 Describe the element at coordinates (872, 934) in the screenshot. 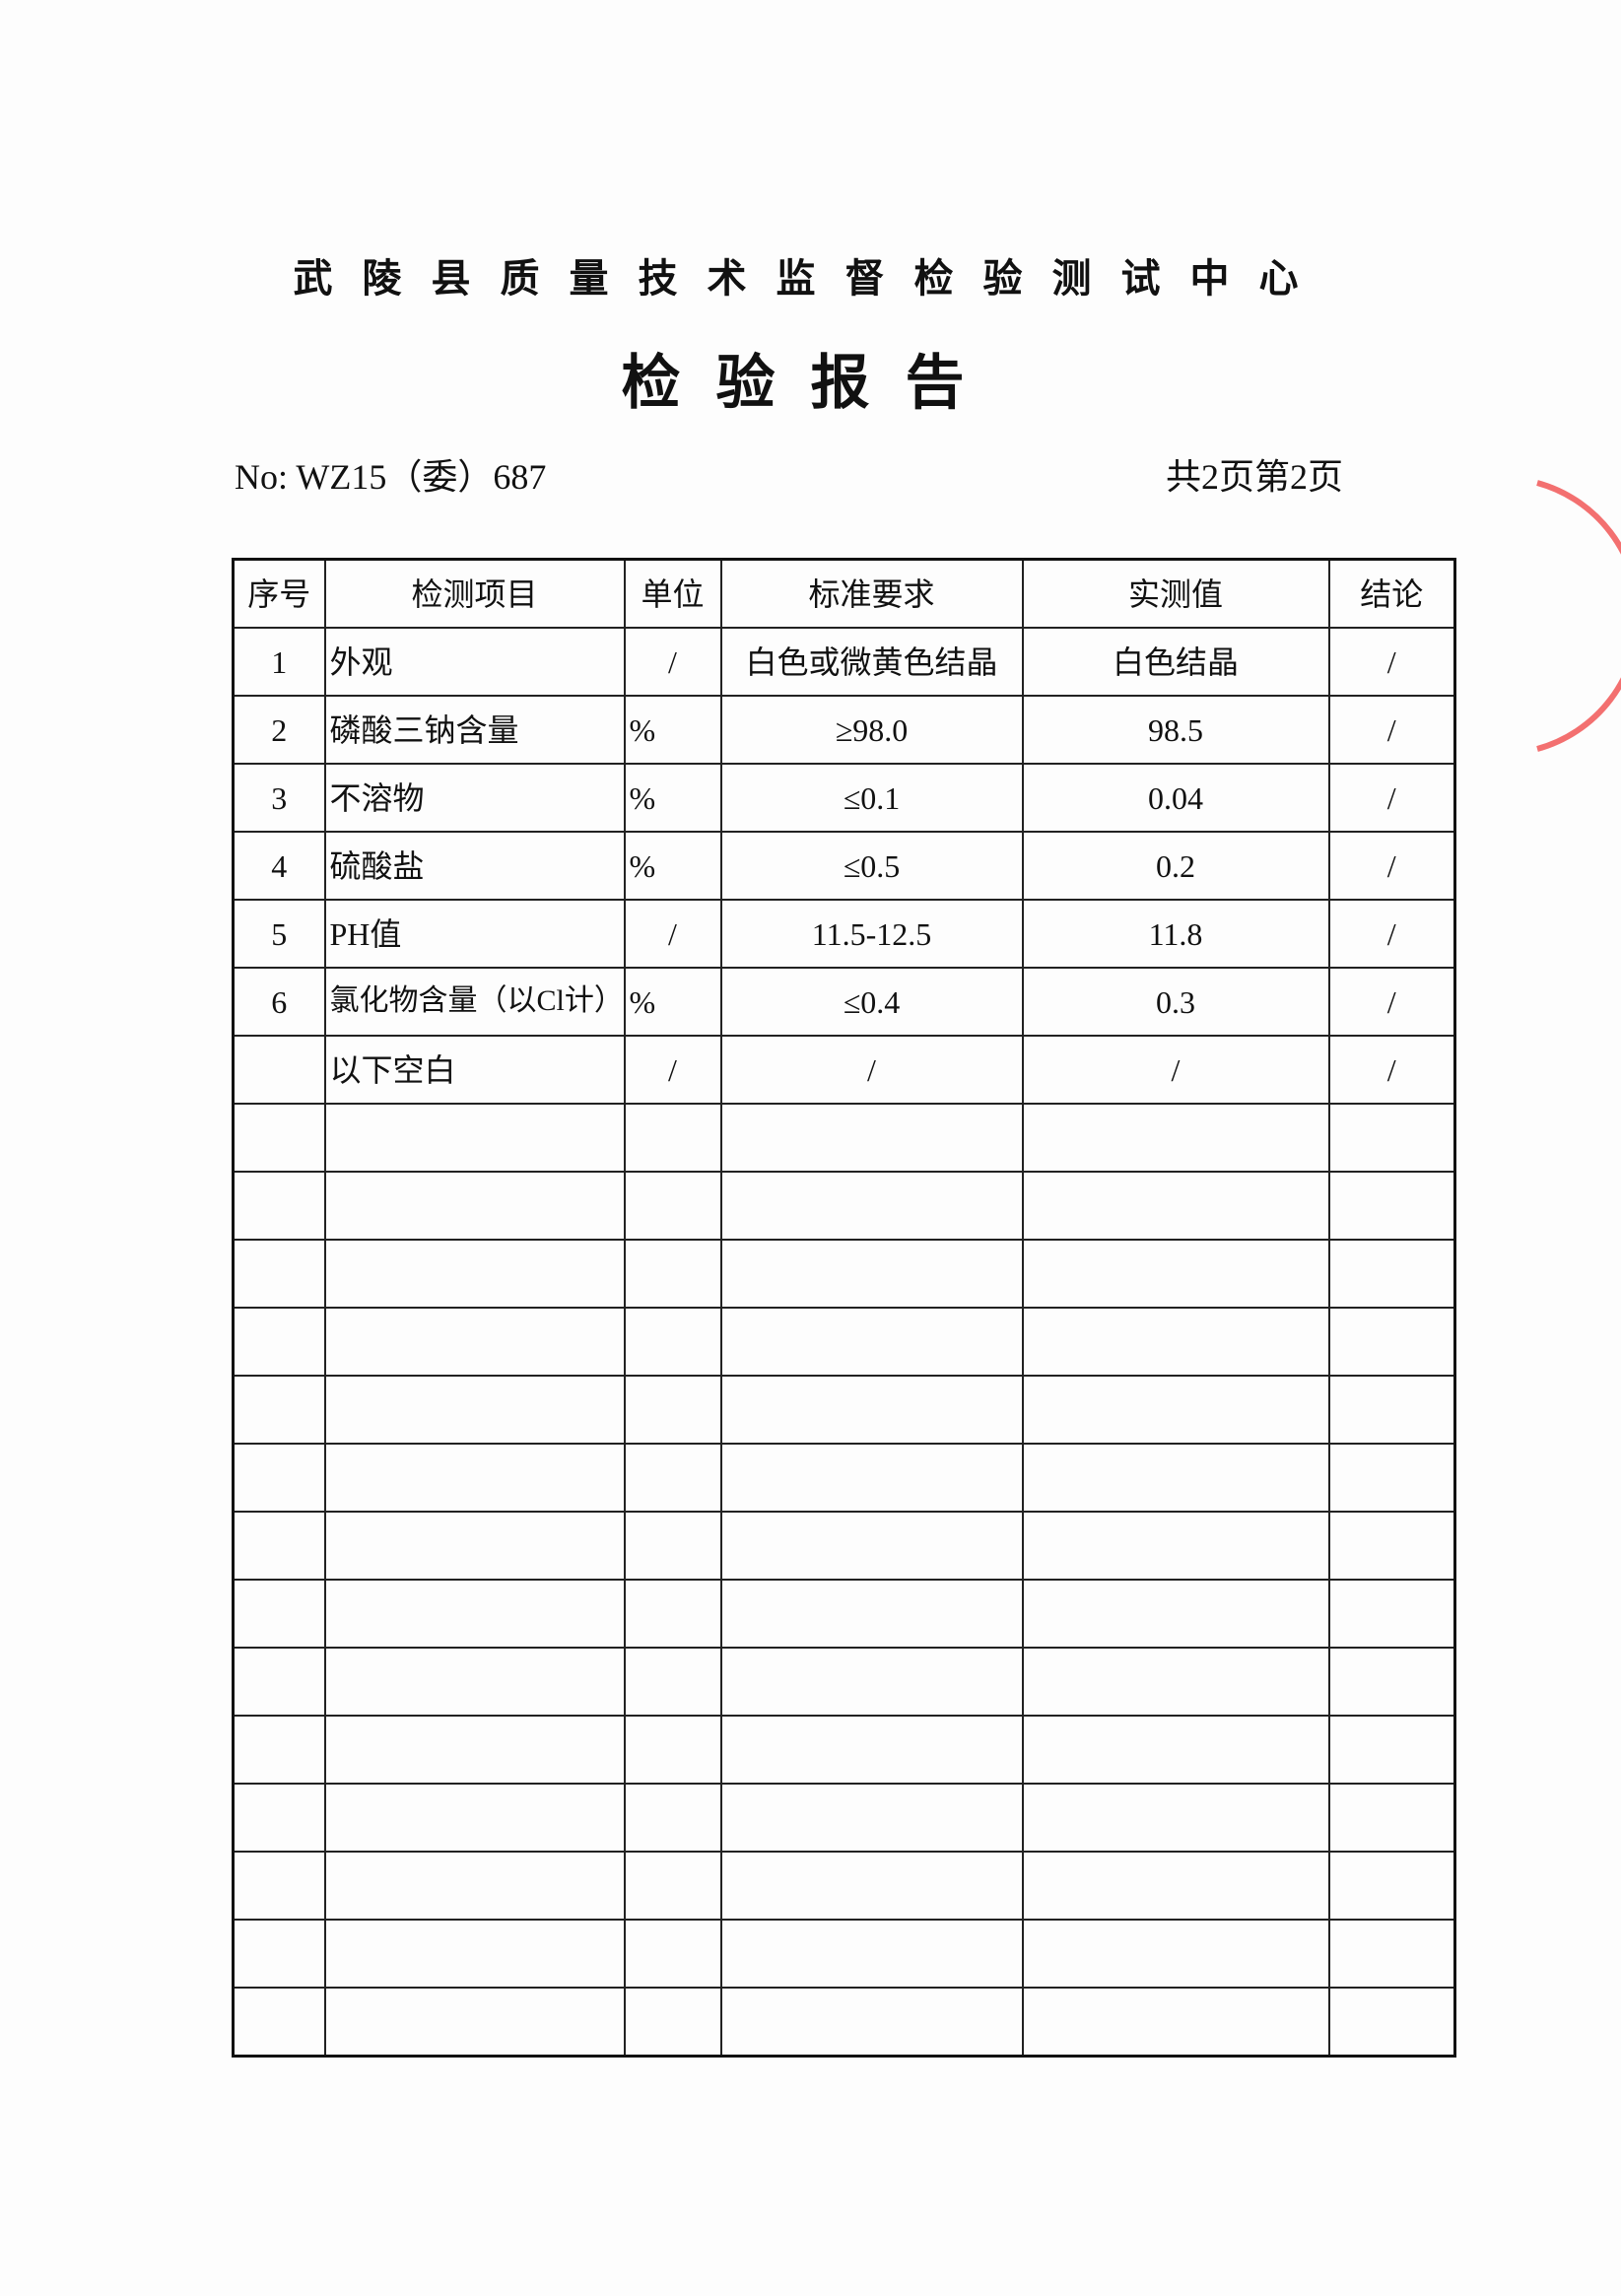

I see `cell-standard: 11.5-12.5` at that location.